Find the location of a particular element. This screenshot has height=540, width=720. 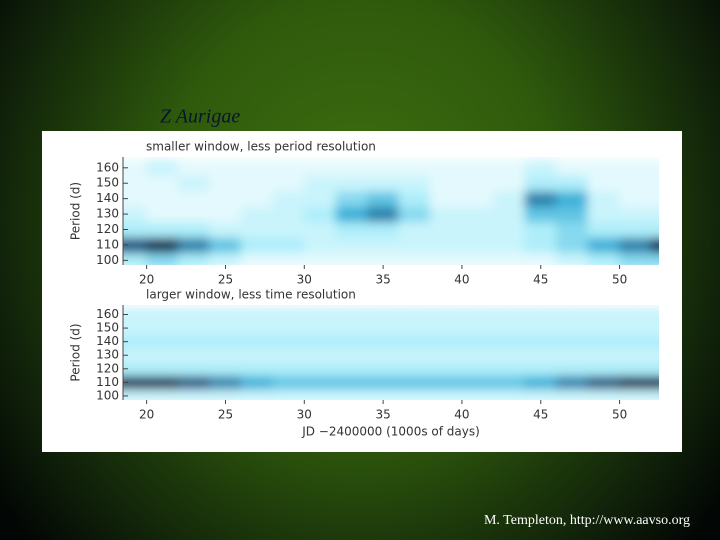

y-tick-label: 150 is located at coordinates (107, 328).